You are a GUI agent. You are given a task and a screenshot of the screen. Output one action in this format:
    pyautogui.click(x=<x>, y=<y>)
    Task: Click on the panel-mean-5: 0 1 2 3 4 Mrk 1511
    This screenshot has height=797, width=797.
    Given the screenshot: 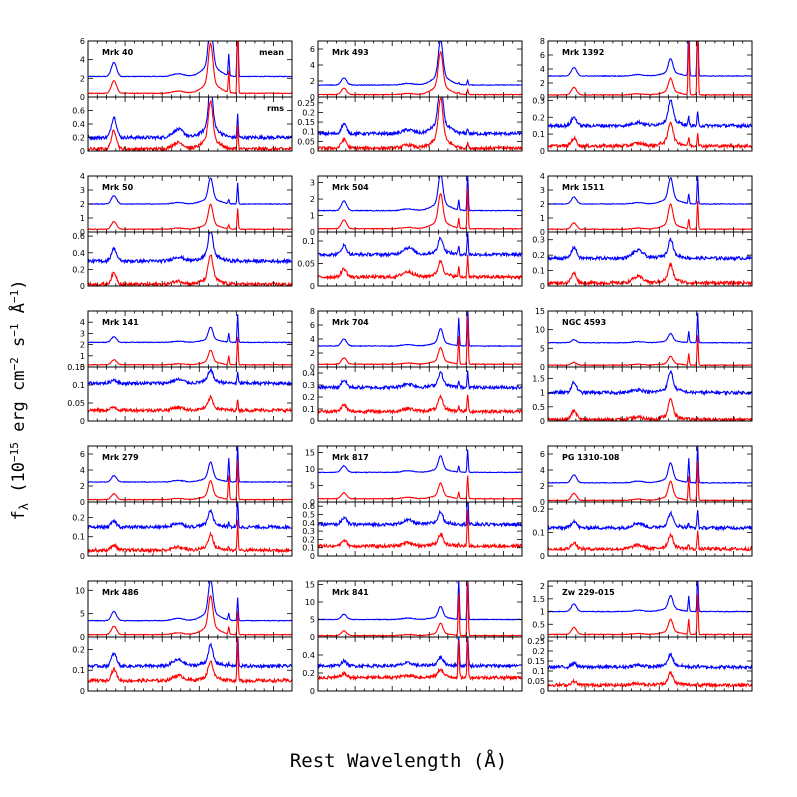 What is the action you would take?
    pyautogui.click(x=646, y=204)
    